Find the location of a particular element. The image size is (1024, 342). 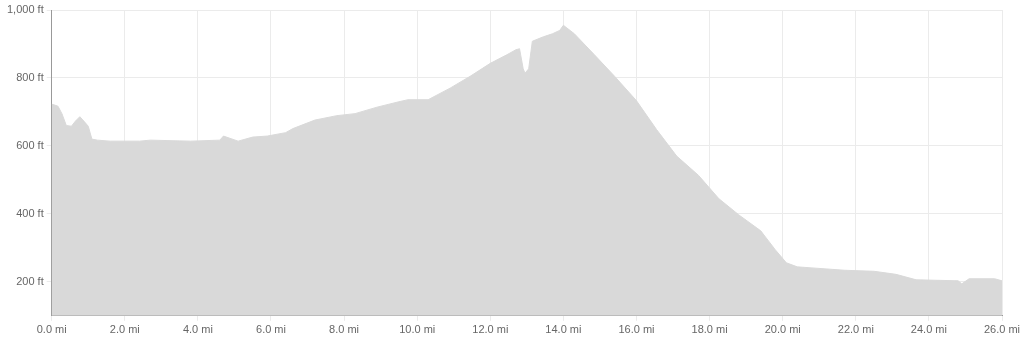

x-tick-label: 24.0 mi is located at coordinates (928, 329).